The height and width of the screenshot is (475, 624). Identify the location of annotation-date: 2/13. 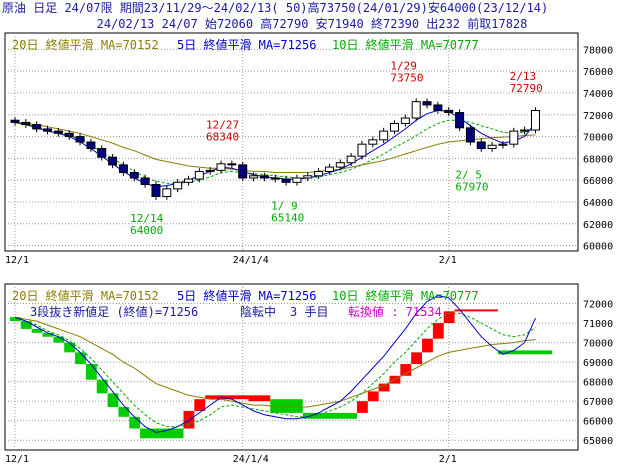
(523, 76).